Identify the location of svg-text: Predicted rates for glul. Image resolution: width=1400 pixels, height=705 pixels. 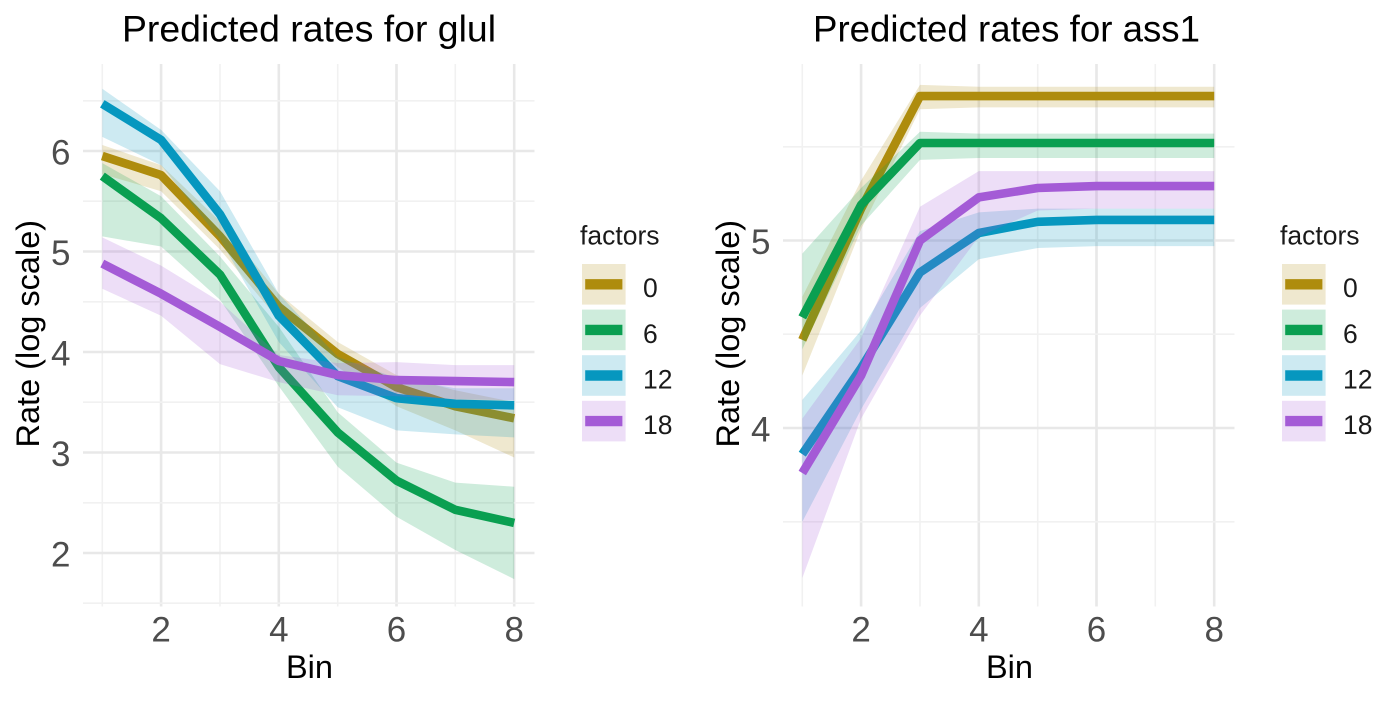
(309, 29).